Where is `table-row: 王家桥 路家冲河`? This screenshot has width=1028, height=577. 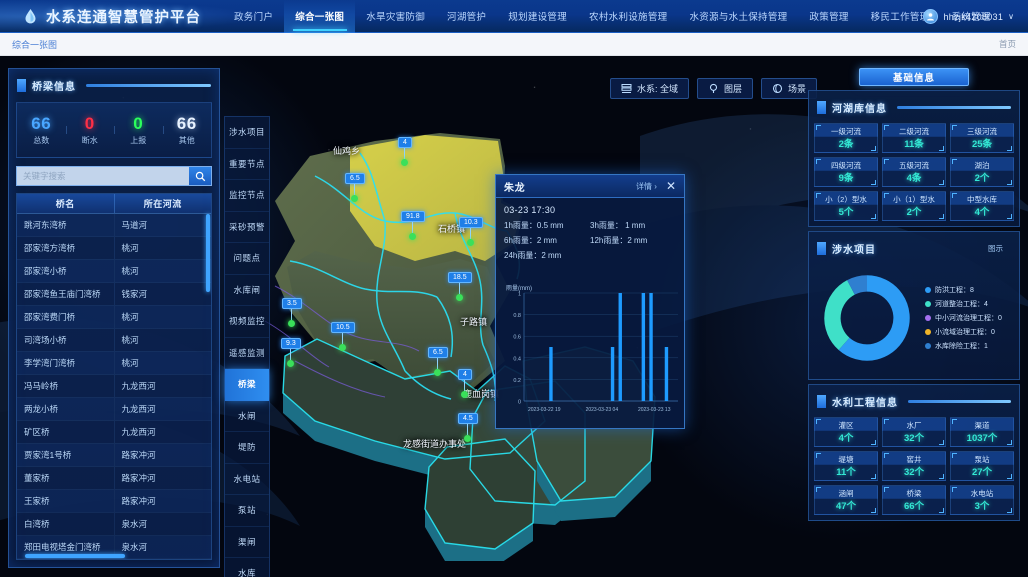 table-row: 王家桥 路家冲河 is located at coordinates (114, 501).